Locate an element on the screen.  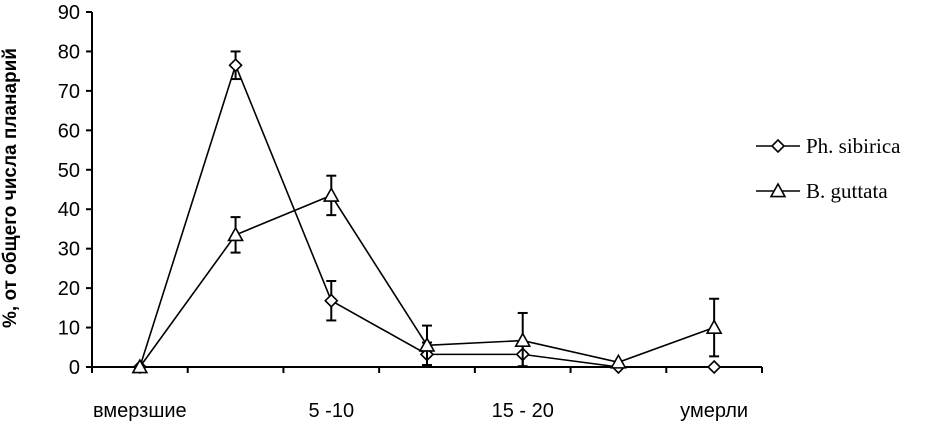
x-axis: вмерзшие 5 -10 15 - 20 умерли is located at coordinates (427, 394).